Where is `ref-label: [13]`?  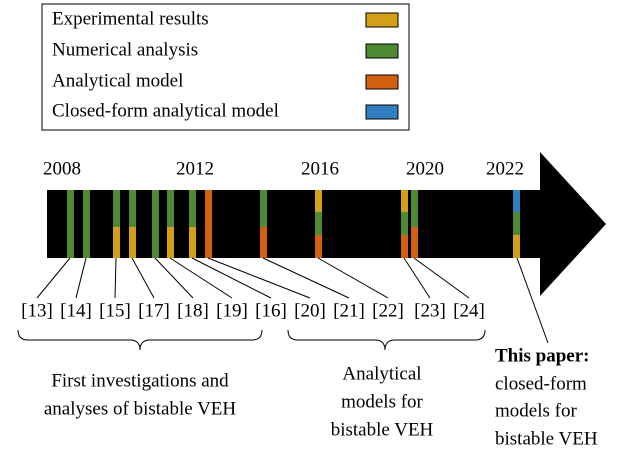
ref-label: [13] is located at coordinates (37, 310).